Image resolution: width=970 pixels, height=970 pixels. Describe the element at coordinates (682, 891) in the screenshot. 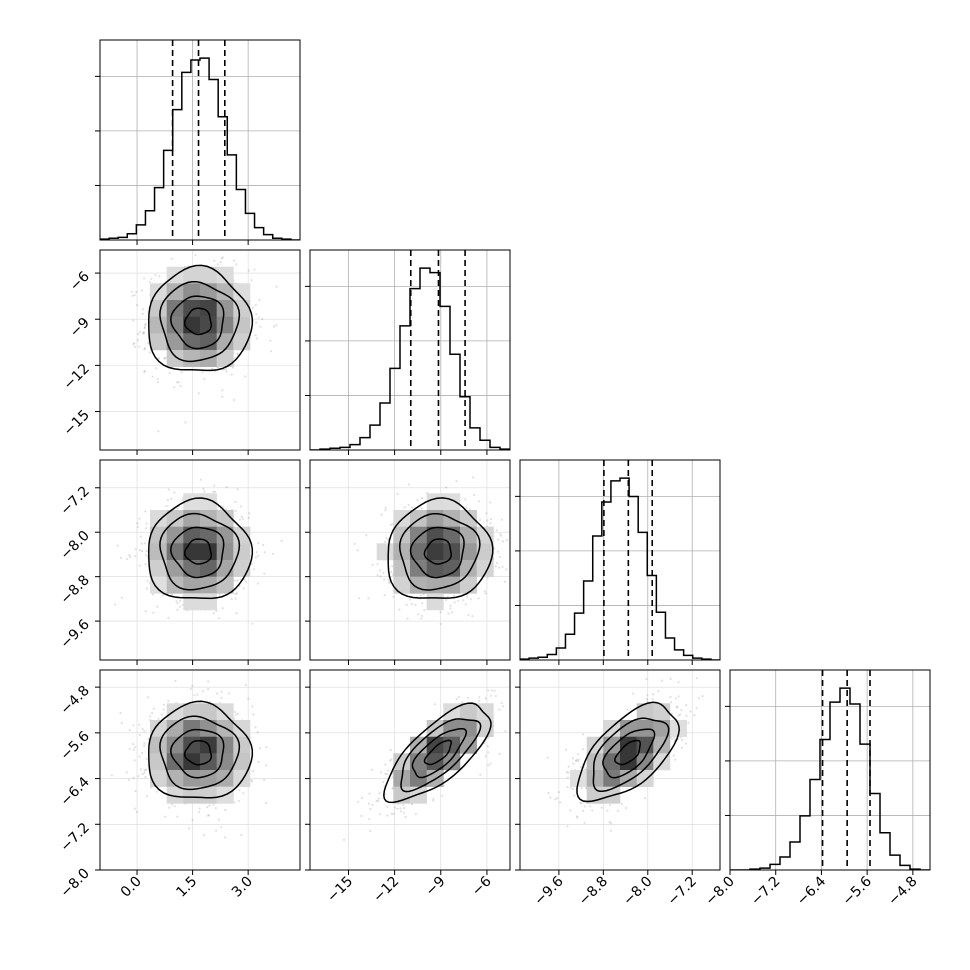

I see `x-tick-label: −7.2` at that location.